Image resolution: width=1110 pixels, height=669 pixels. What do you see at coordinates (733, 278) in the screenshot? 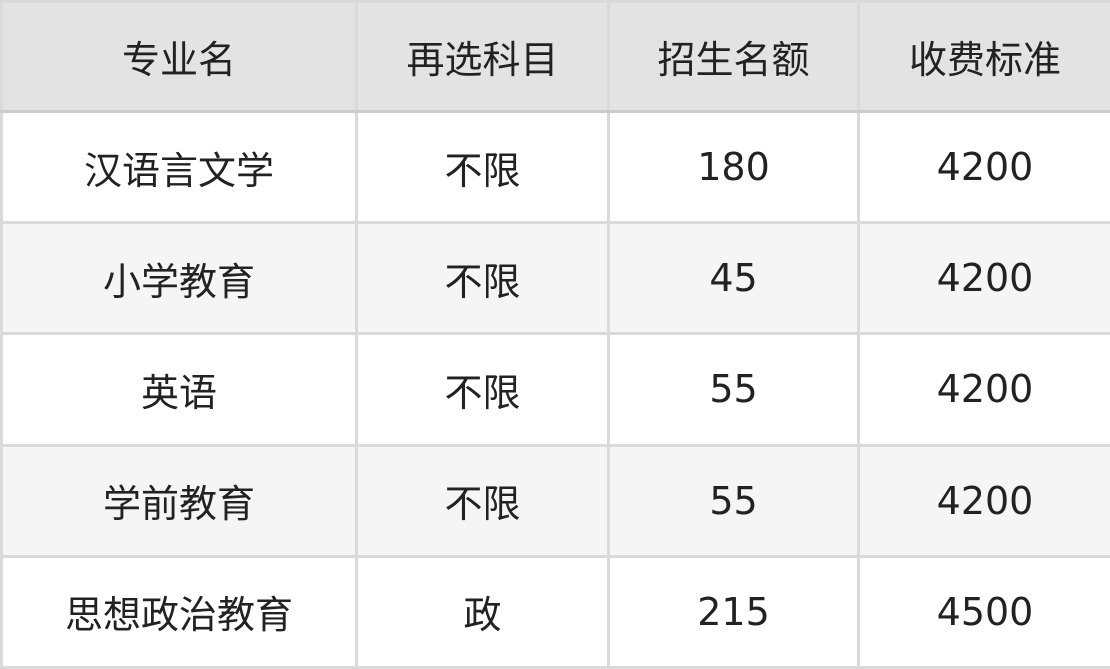
I see `cell-quota: 45` at bounding box center [733, 278].